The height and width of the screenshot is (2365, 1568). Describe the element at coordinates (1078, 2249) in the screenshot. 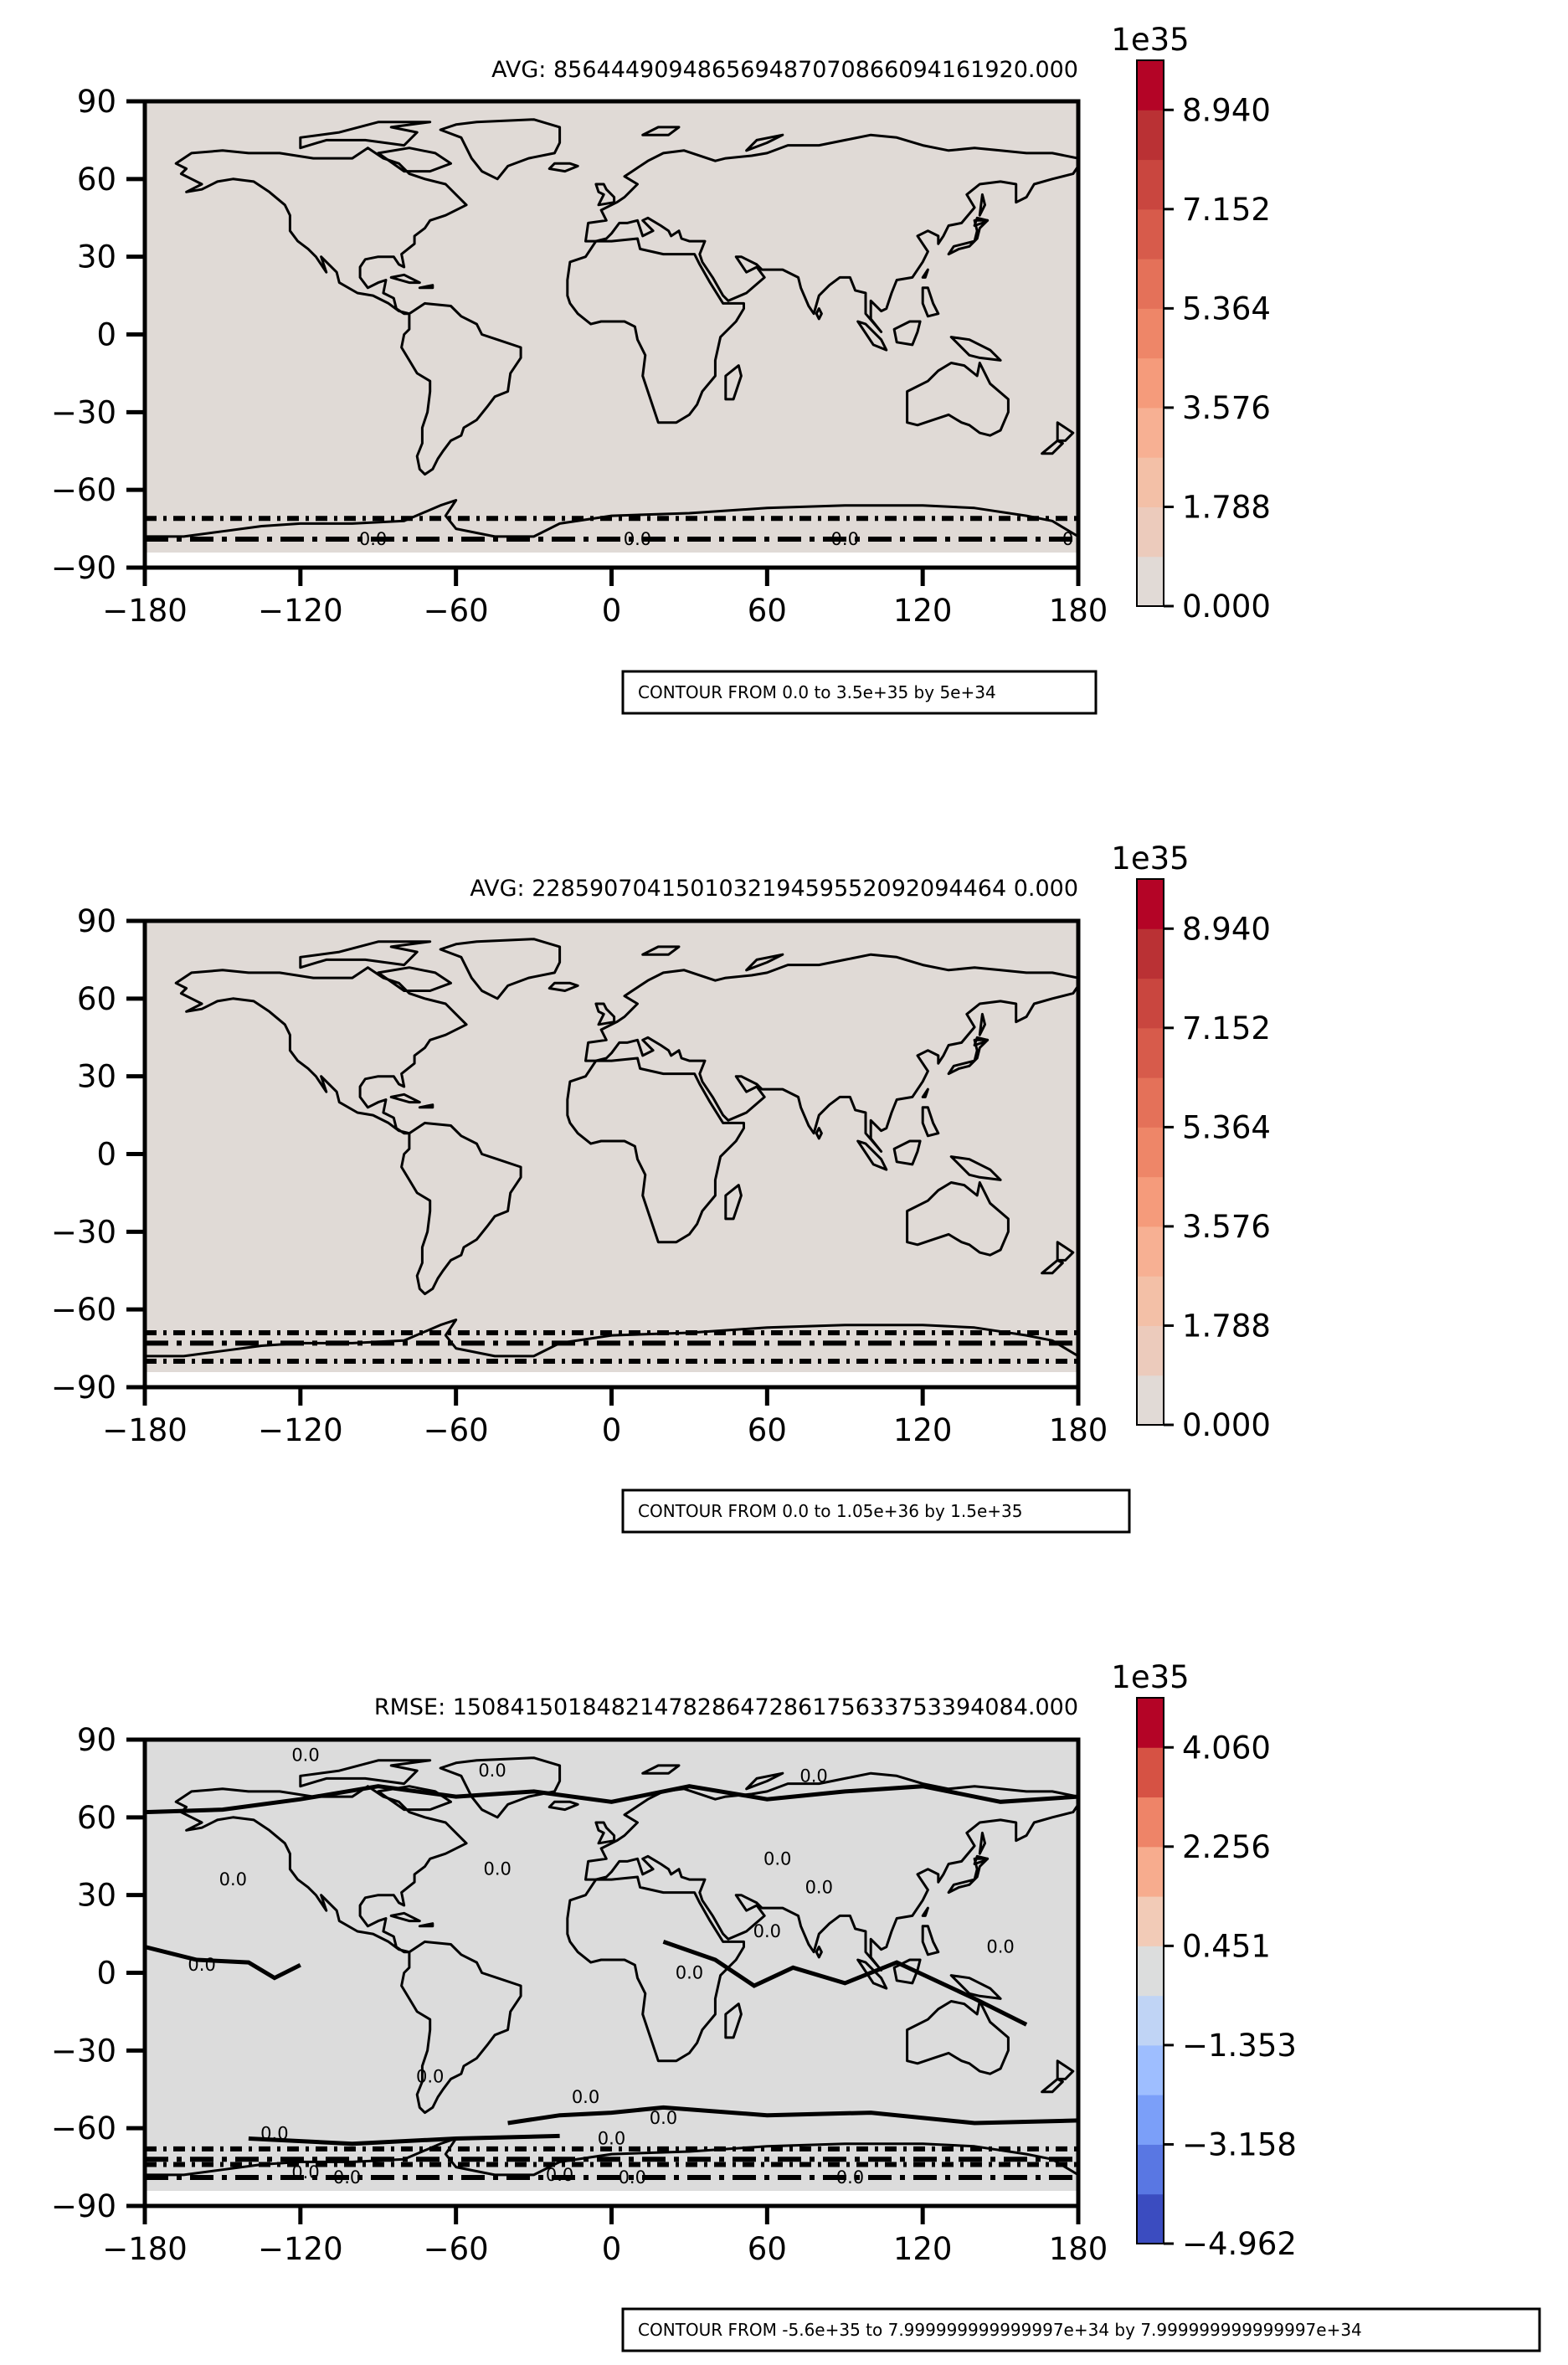

I see `x-tick-label: 180` at that location.